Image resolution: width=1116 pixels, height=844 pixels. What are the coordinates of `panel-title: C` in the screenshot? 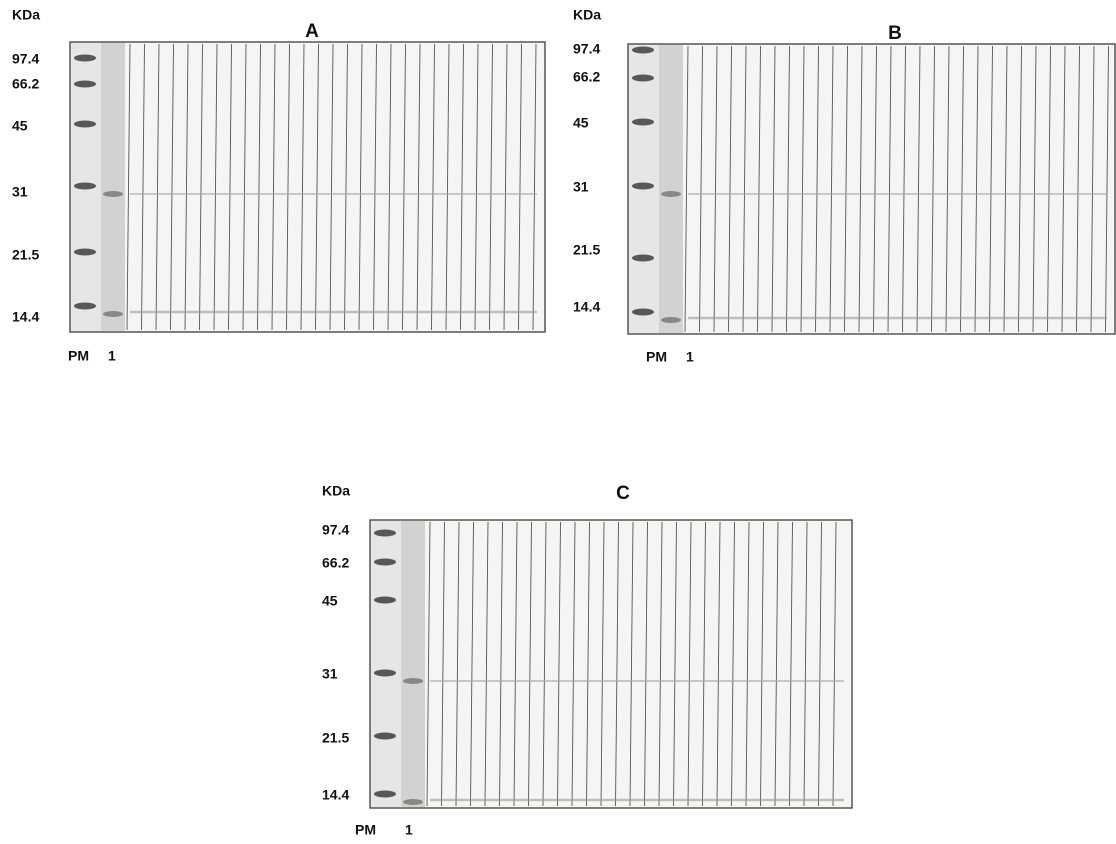 It's located at (623, 493).